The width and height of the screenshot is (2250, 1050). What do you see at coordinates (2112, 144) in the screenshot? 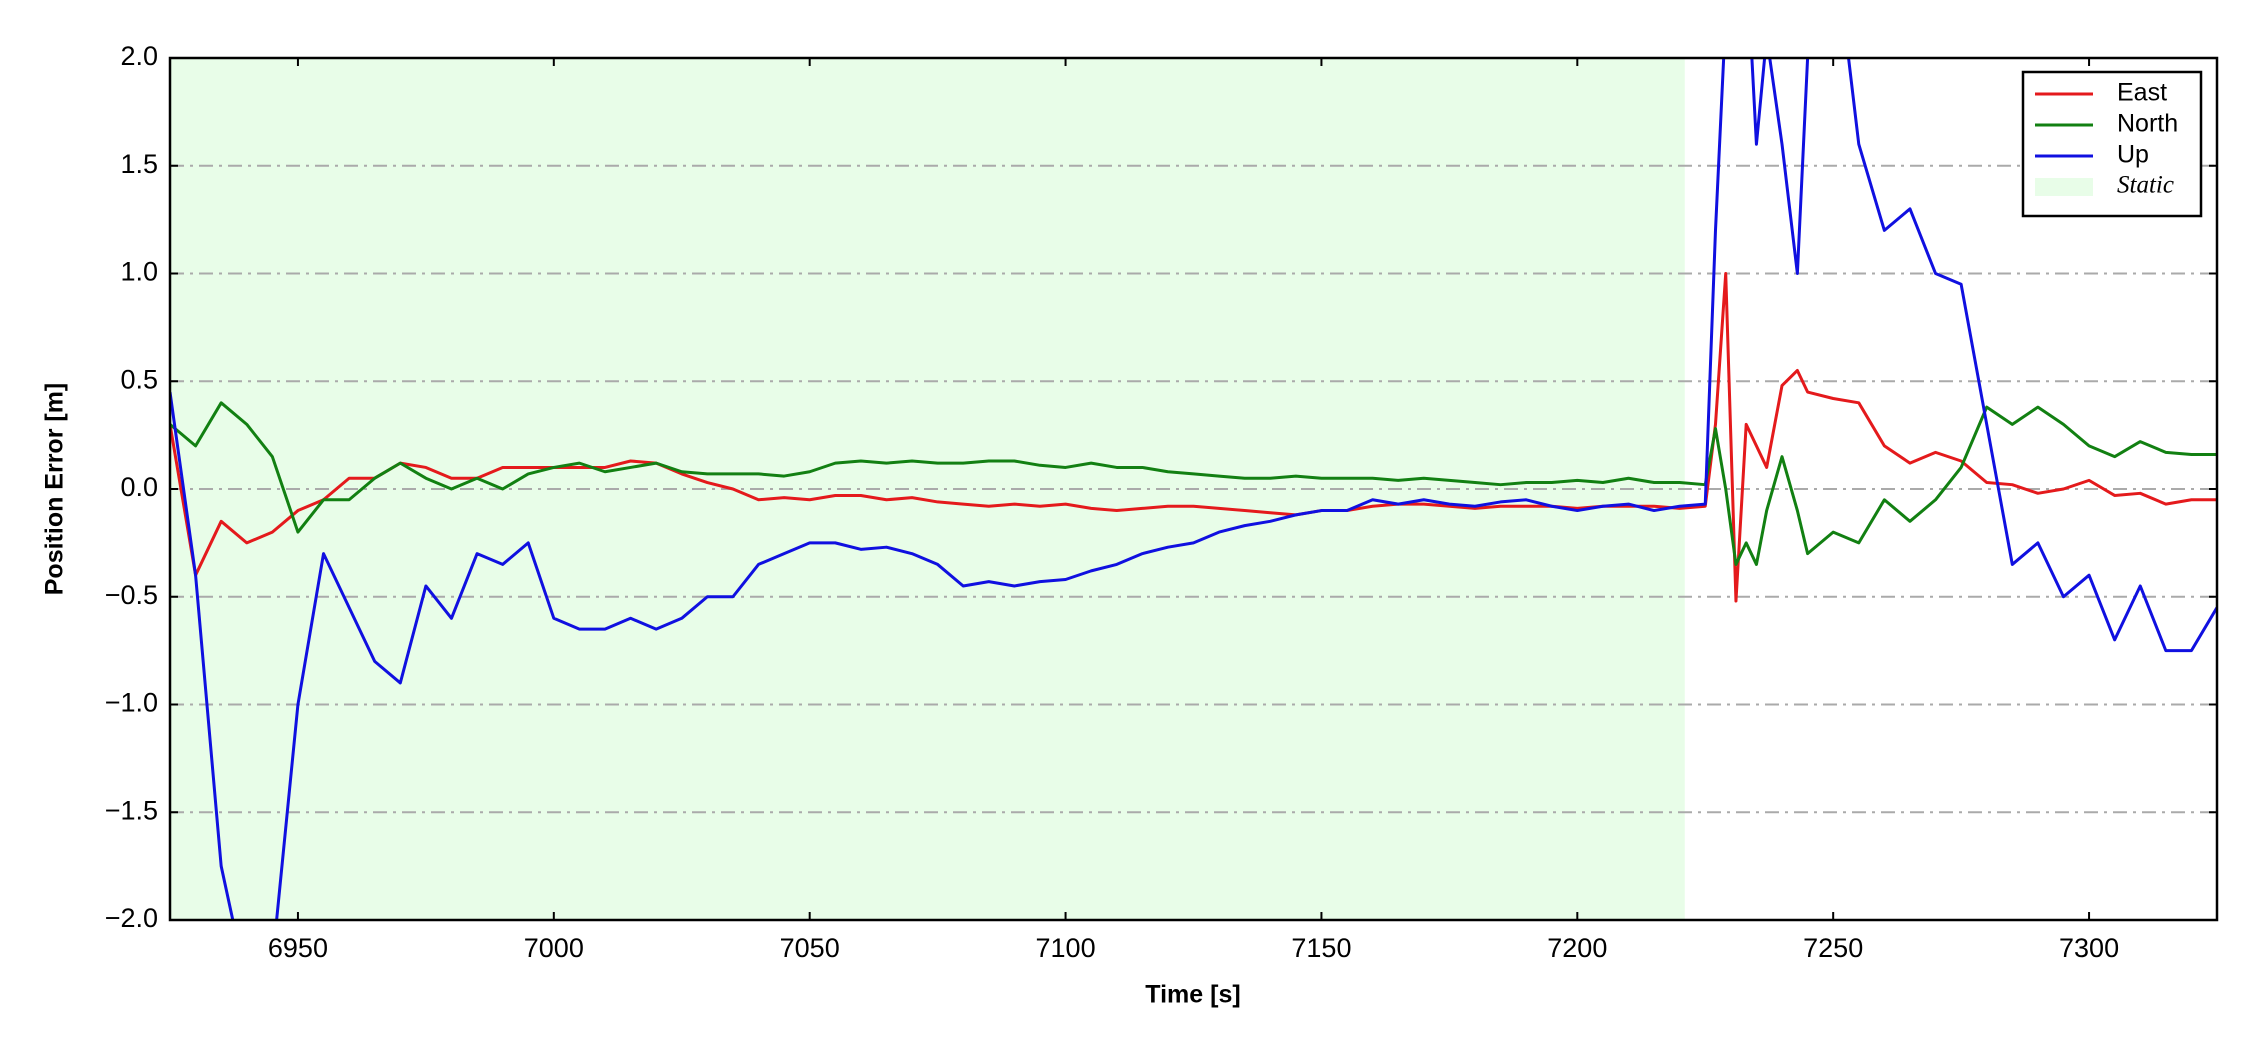
I see `legend: East North Up Static` at bounding box center [2112, 144].